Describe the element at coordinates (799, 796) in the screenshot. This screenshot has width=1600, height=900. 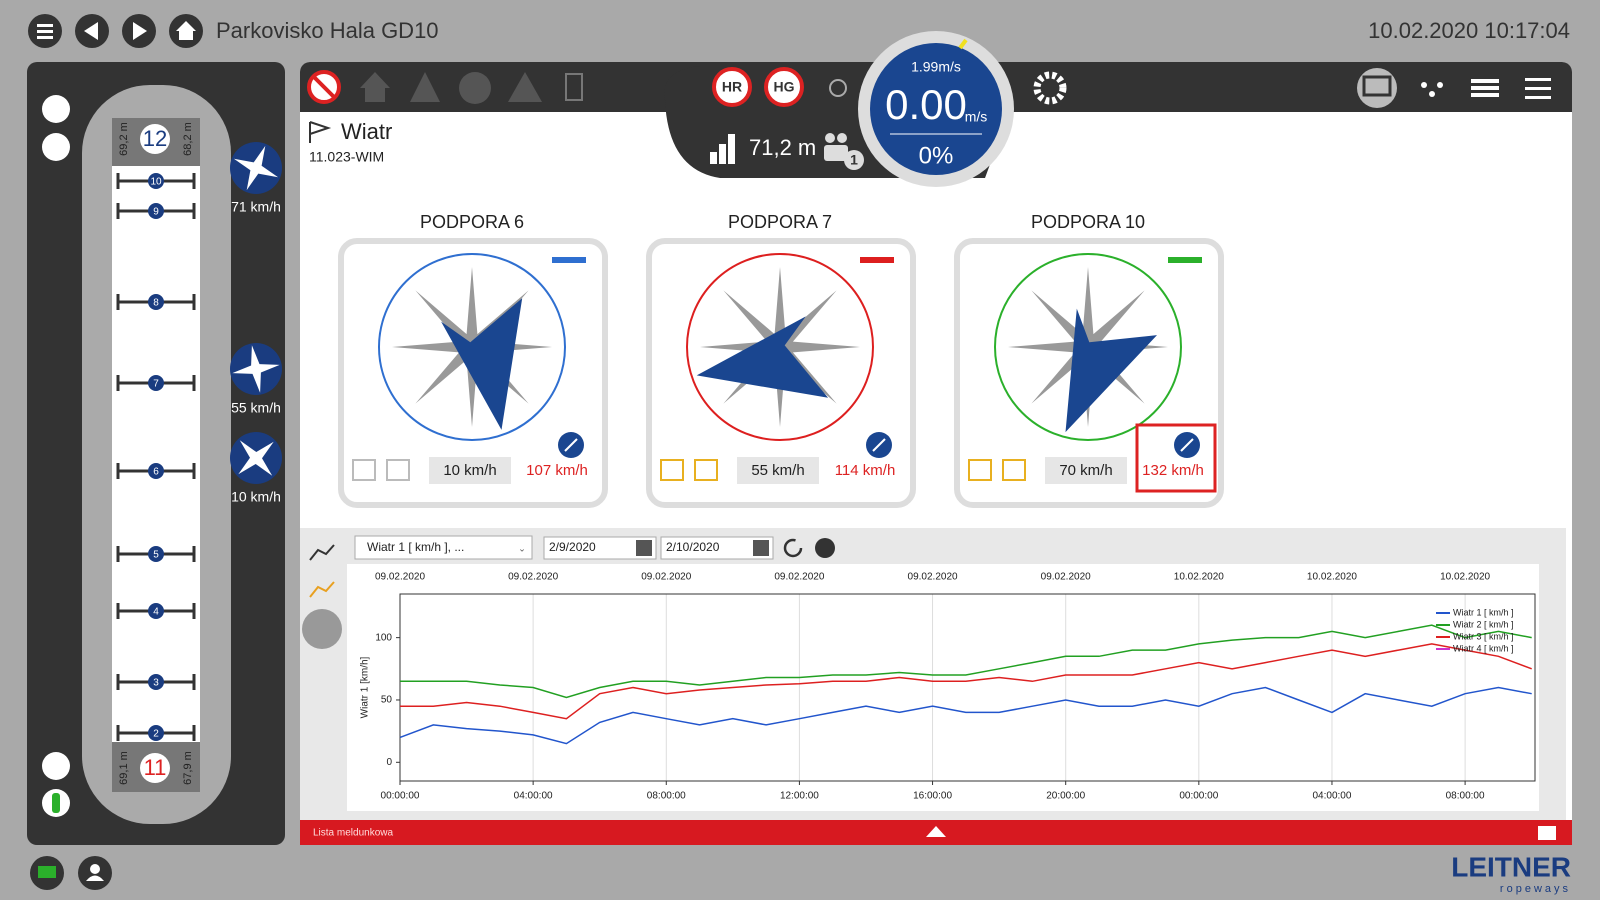
I see `x-tick-label: 12:00:00` at that location.